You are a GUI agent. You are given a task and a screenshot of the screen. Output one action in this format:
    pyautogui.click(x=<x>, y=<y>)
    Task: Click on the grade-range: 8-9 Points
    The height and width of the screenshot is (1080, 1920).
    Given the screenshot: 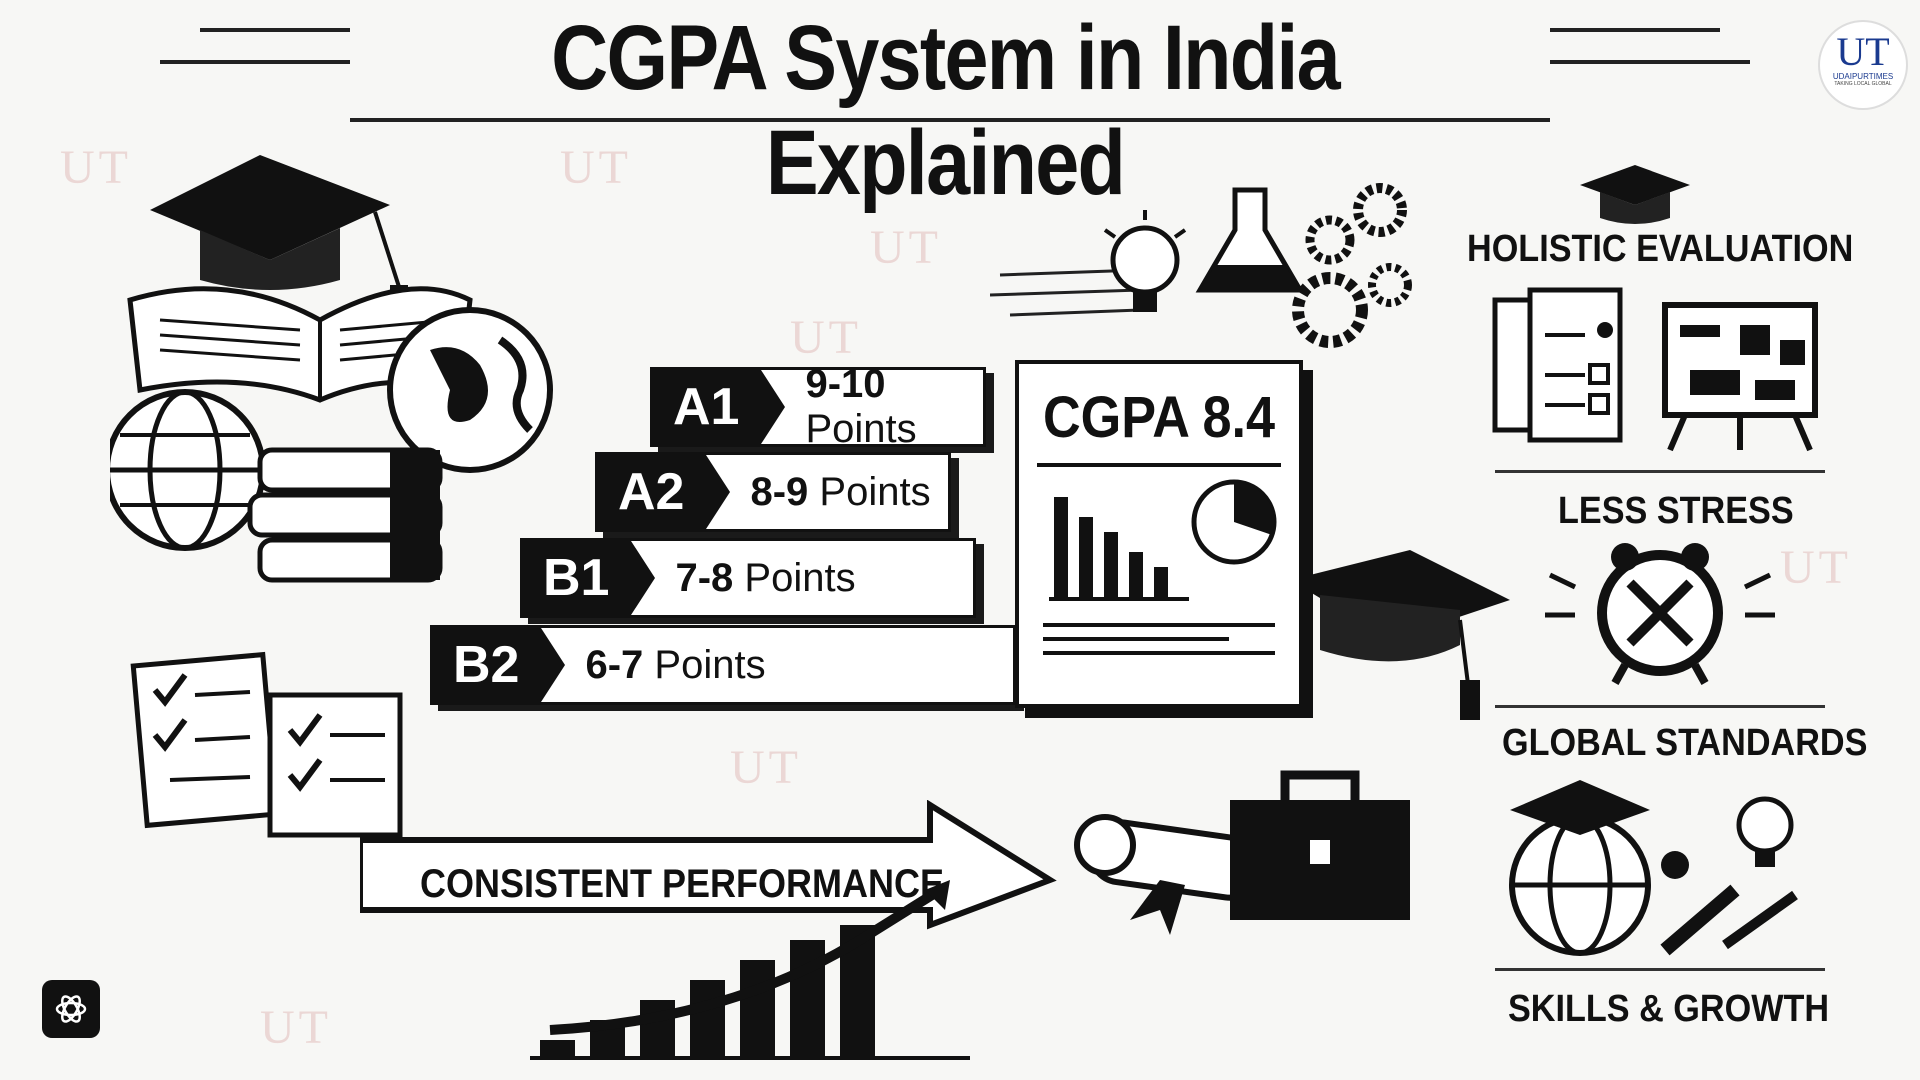 What is the action you would take?
    pyautogui.click(x=840, y=491)
    